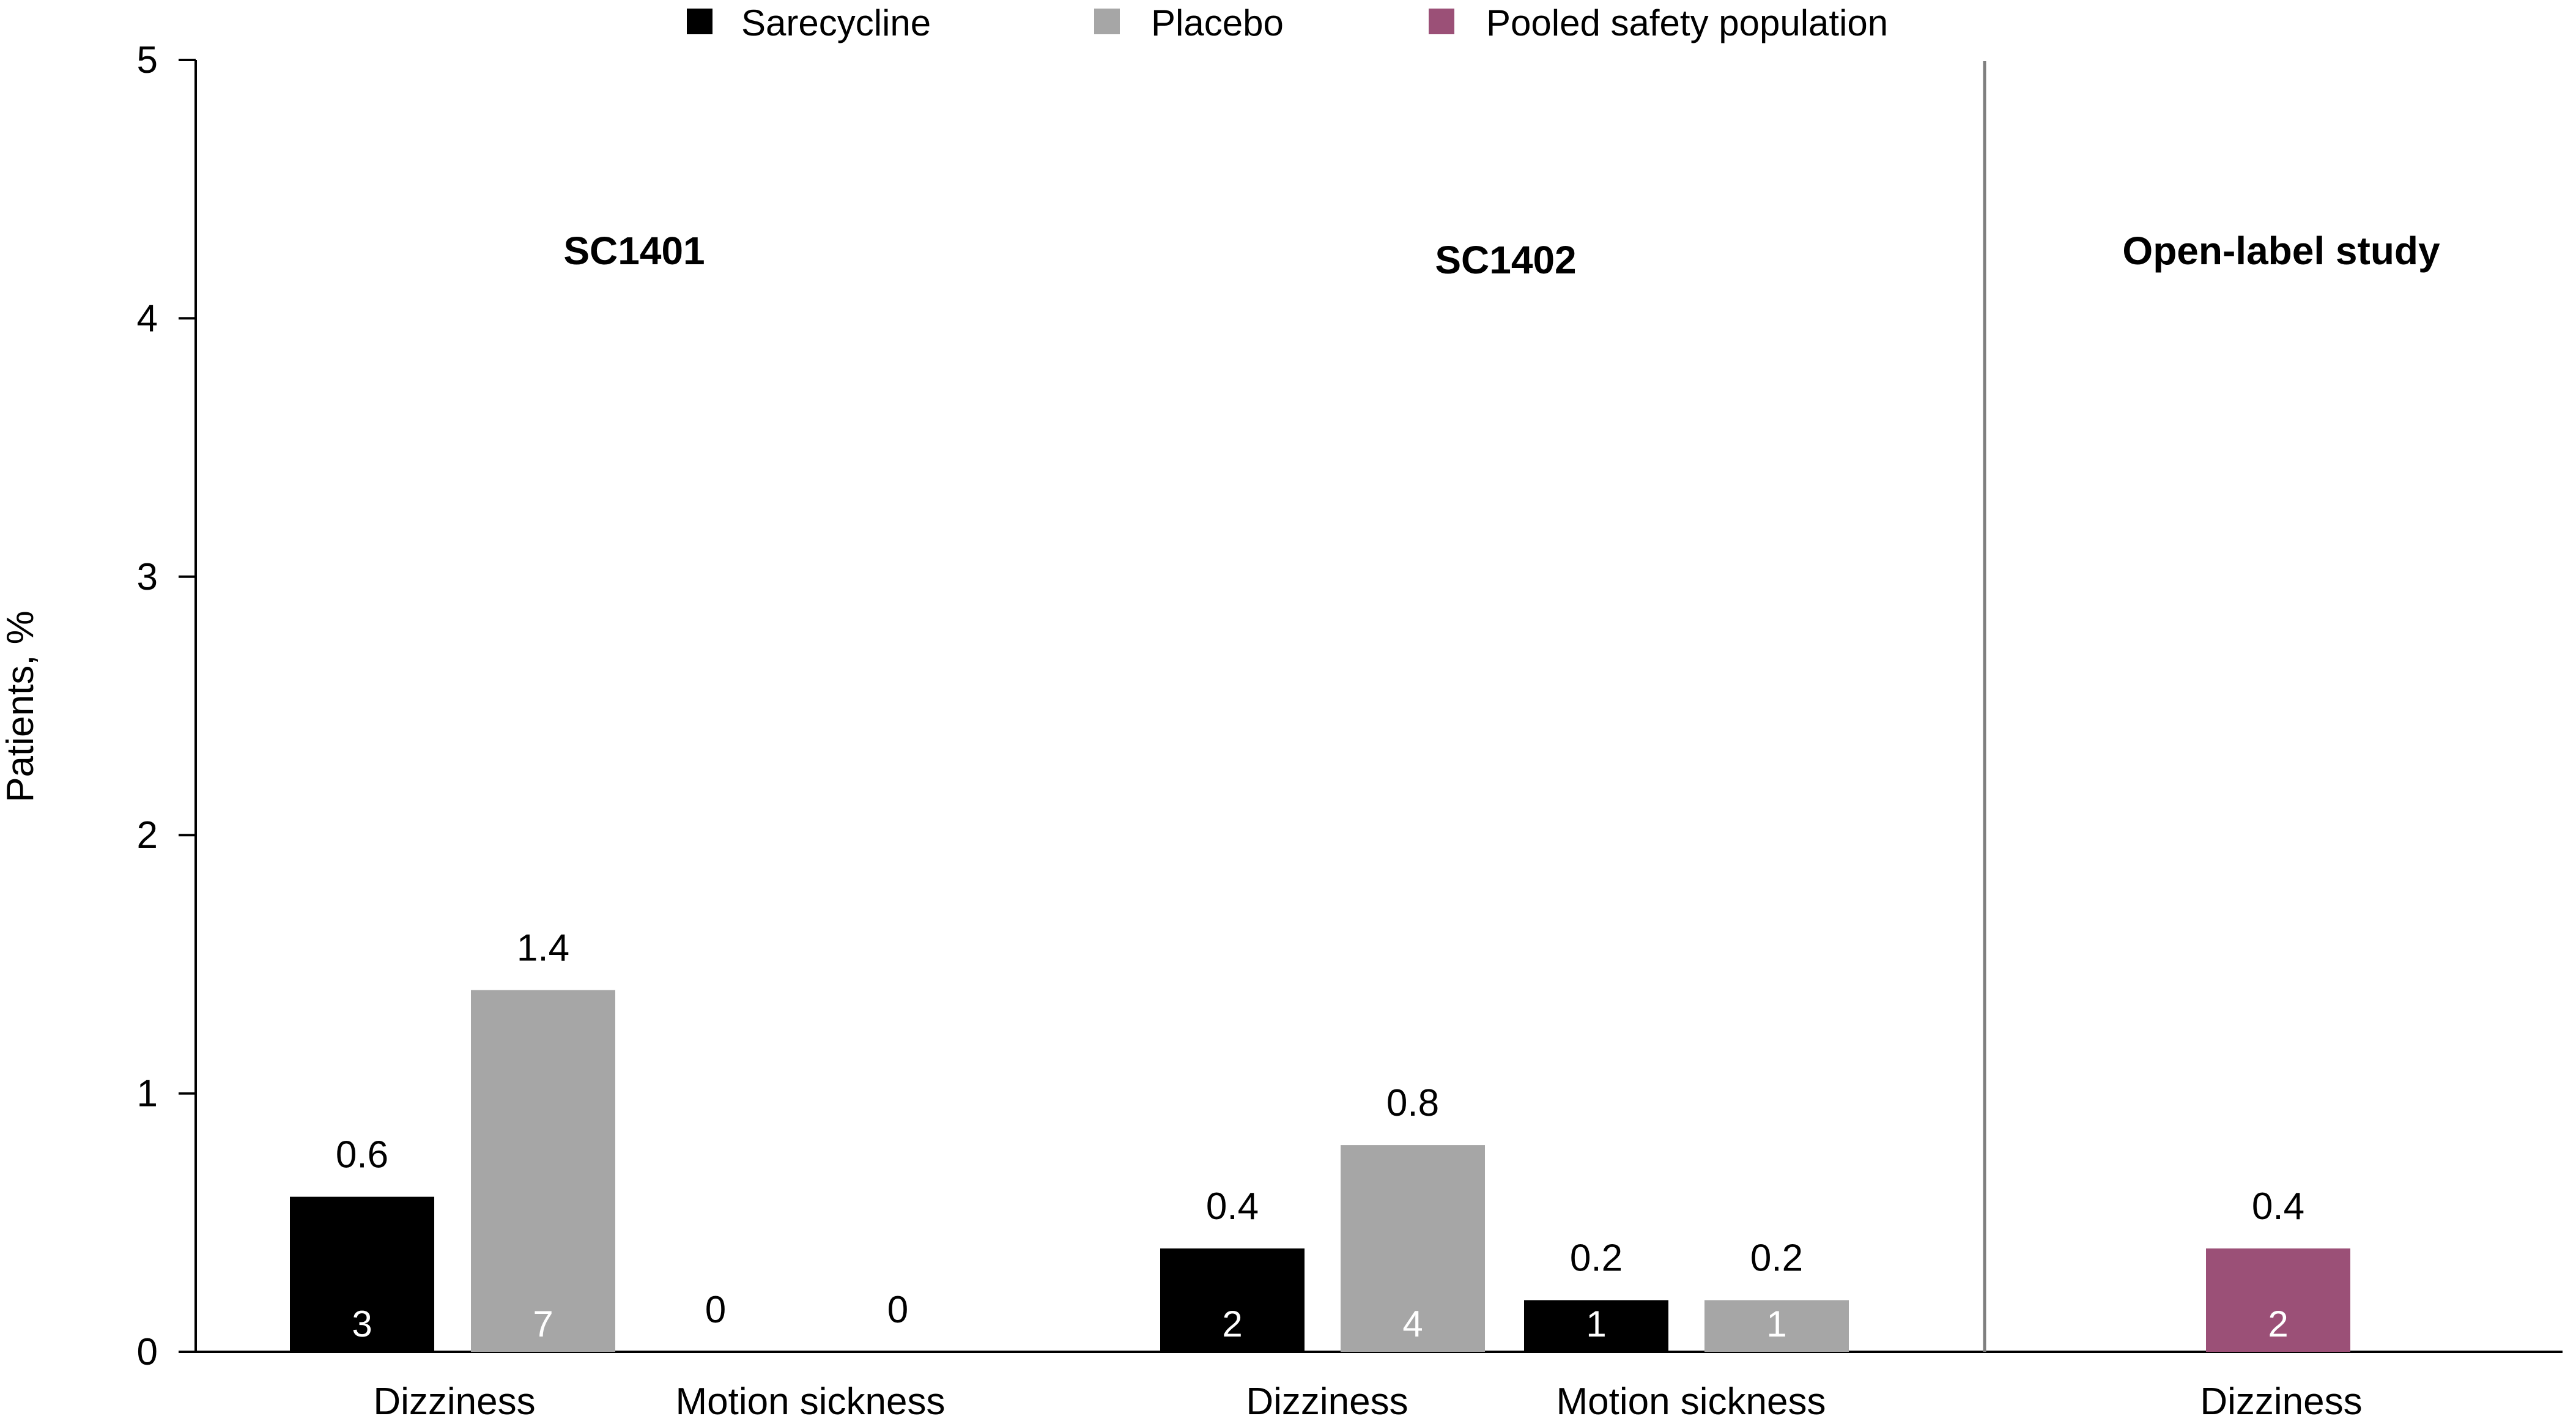 The height and width of the screenshot is (1424, 2576). What do you see at coordinates (147, 60) in the screenshot?
I see `y-tick-label: 5` at bounding box center [147, 60].